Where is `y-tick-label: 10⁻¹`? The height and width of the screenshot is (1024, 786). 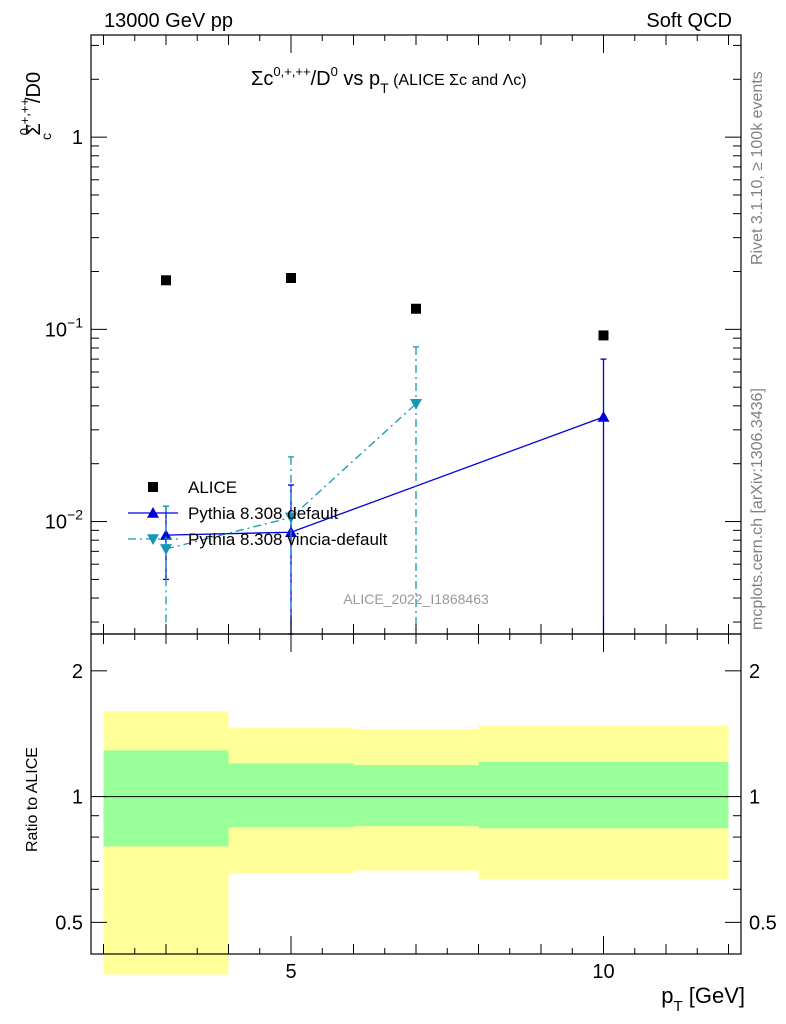 y-tick-label: 10⁻¹ is located at coordinates (64, 327).